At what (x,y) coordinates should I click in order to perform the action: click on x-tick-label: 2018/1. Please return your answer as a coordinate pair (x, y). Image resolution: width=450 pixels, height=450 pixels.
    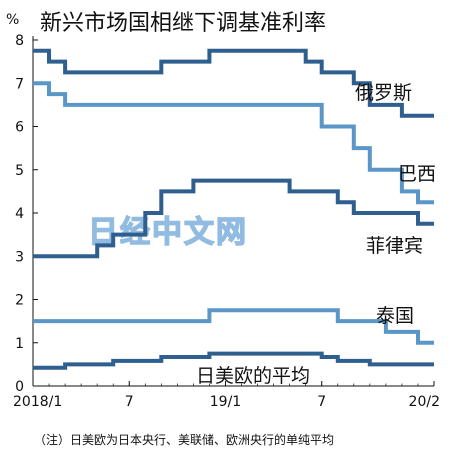
    Looking at the image, I should click on (37, 402).